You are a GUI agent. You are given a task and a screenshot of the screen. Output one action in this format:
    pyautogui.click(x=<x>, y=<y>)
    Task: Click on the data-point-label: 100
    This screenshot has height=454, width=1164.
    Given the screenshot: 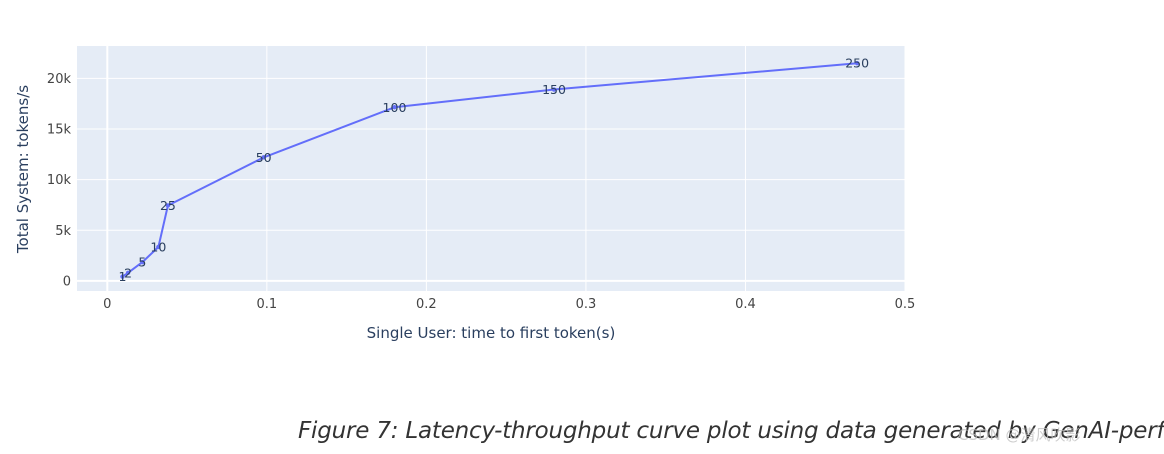 What is the action you would take?
    pyautogui.click(x=395, y=107)
    